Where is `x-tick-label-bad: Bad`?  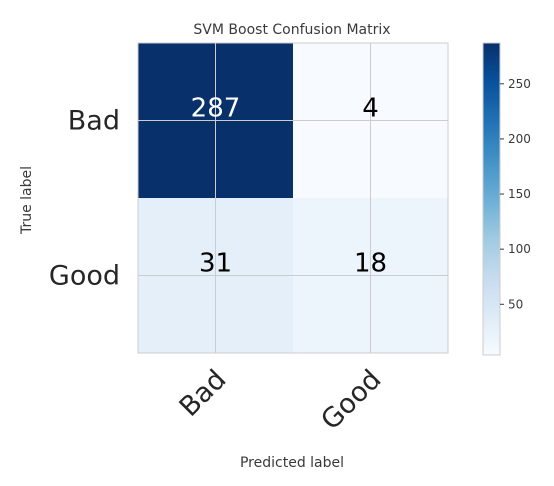 x-tick-label-bad: Bad is located at coordinates (203, 393).